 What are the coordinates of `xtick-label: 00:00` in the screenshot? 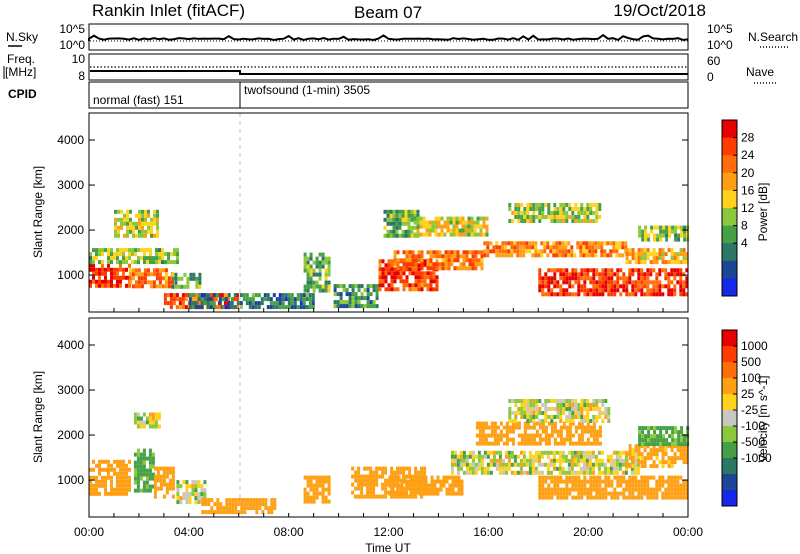 It's located at (89, 532).